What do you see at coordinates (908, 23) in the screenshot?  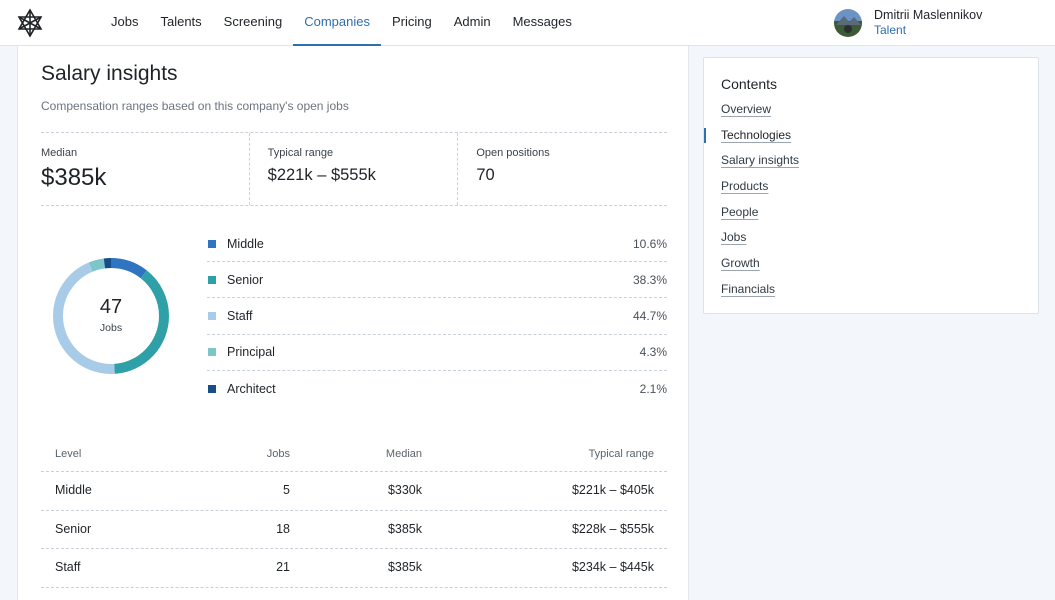 I see `user-menu: Dmitrii Maslennikov Talent` at bounding box center [908, 23].